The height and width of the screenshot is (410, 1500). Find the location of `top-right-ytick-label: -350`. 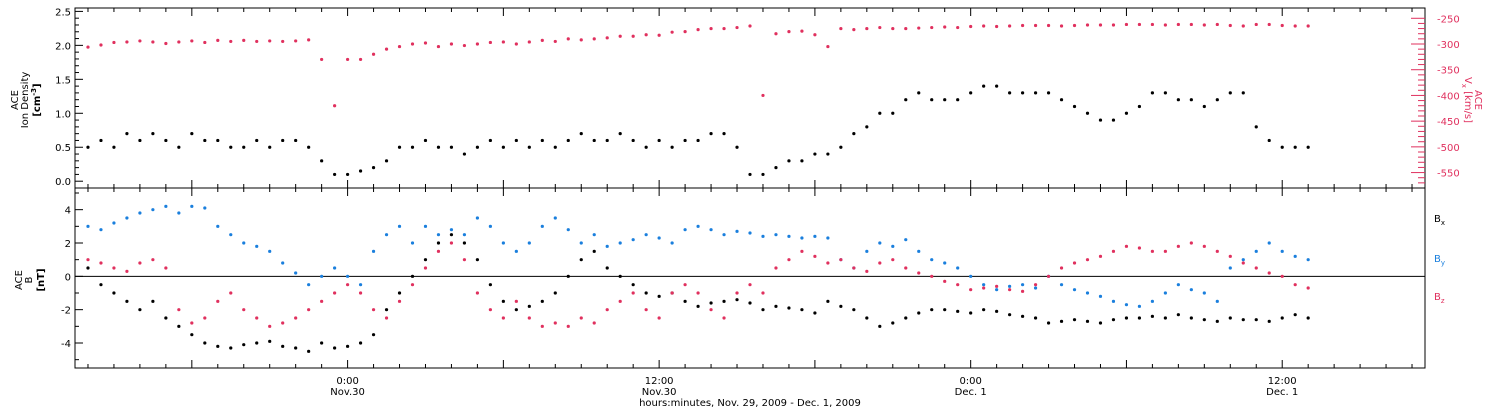

top-right-ytick-label: -350 is located at coordinates (1448, 71).